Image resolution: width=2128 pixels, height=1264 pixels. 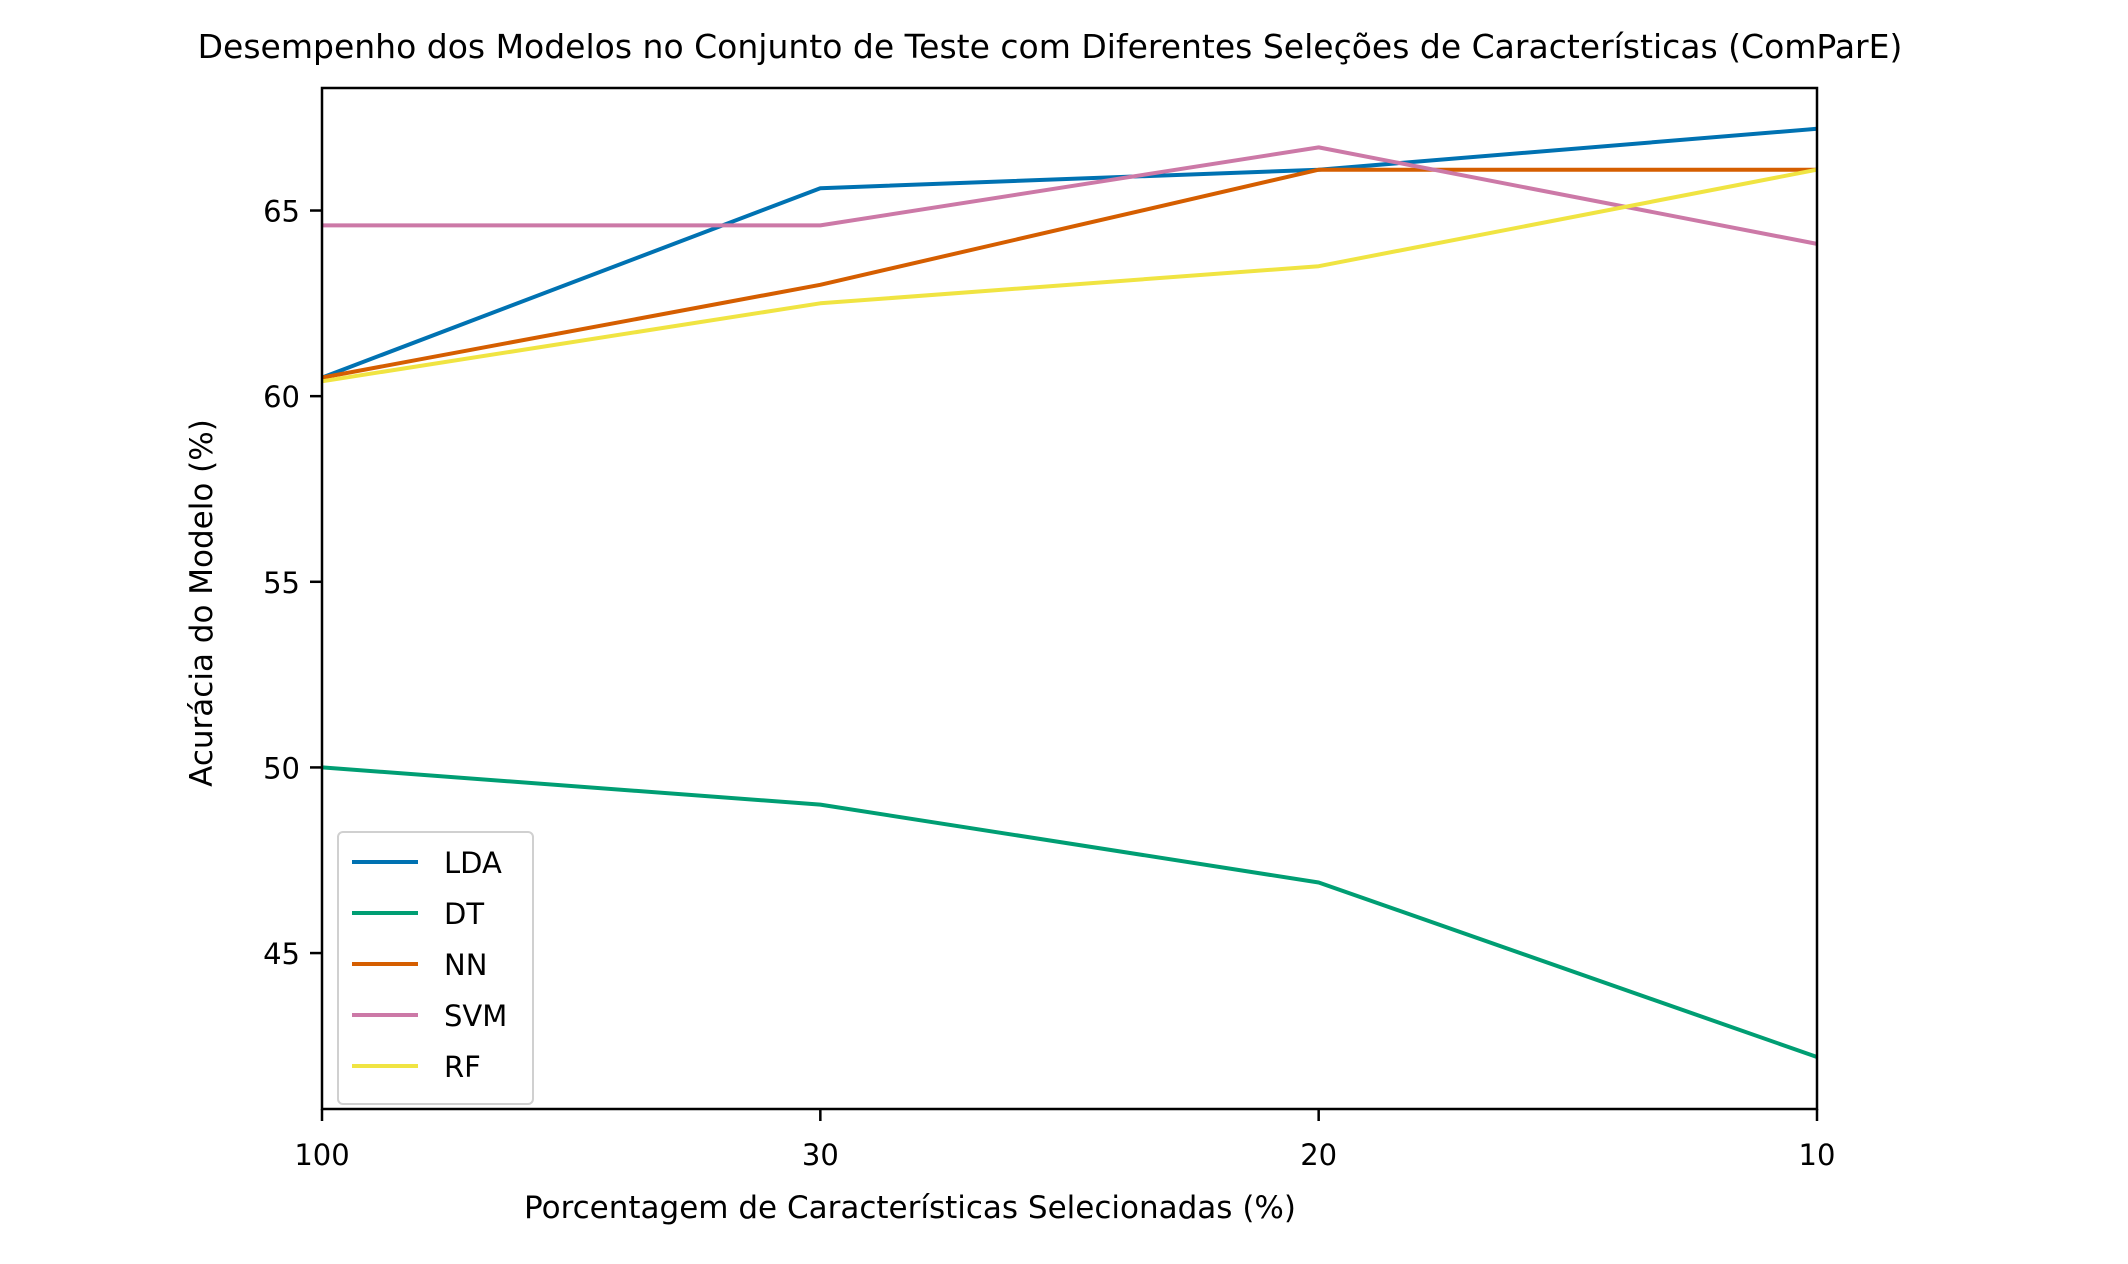 I want to click on legend-label-dt: DT, so click(x=464, y=914).